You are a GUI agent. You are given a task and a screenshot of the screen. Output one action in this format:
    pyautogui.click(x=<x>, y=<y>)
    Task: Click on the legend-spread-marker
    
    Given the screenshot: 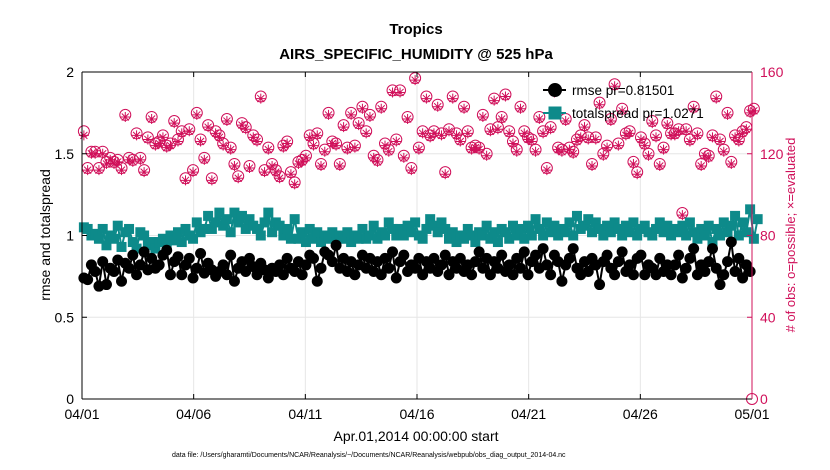 What is the action you would take?
    pyautogui.click(x=555, y=113)
    